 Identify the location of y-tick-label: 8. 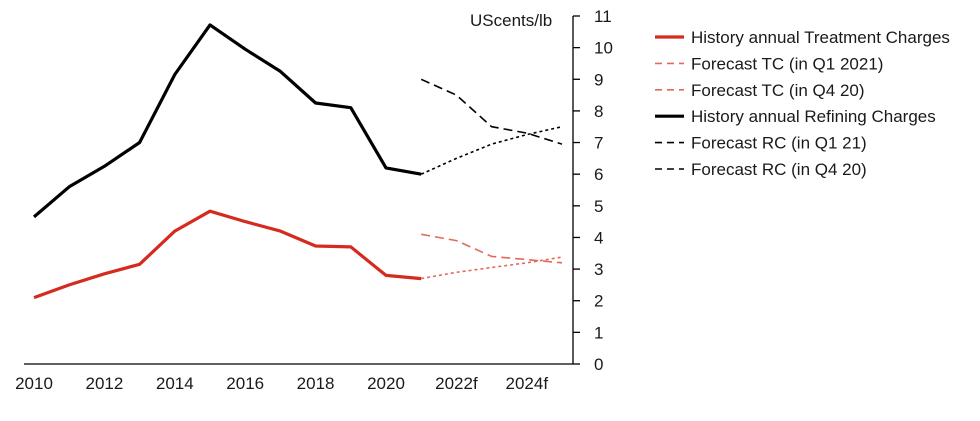
(598, 111).